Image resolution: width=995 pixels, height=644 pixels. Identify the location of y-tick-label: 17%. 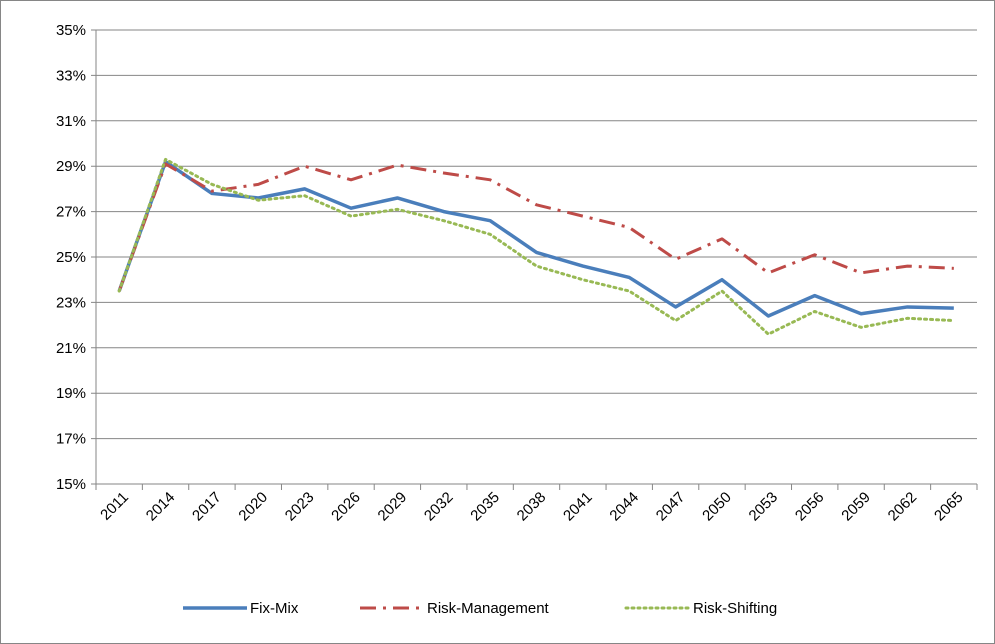
(71, 439).